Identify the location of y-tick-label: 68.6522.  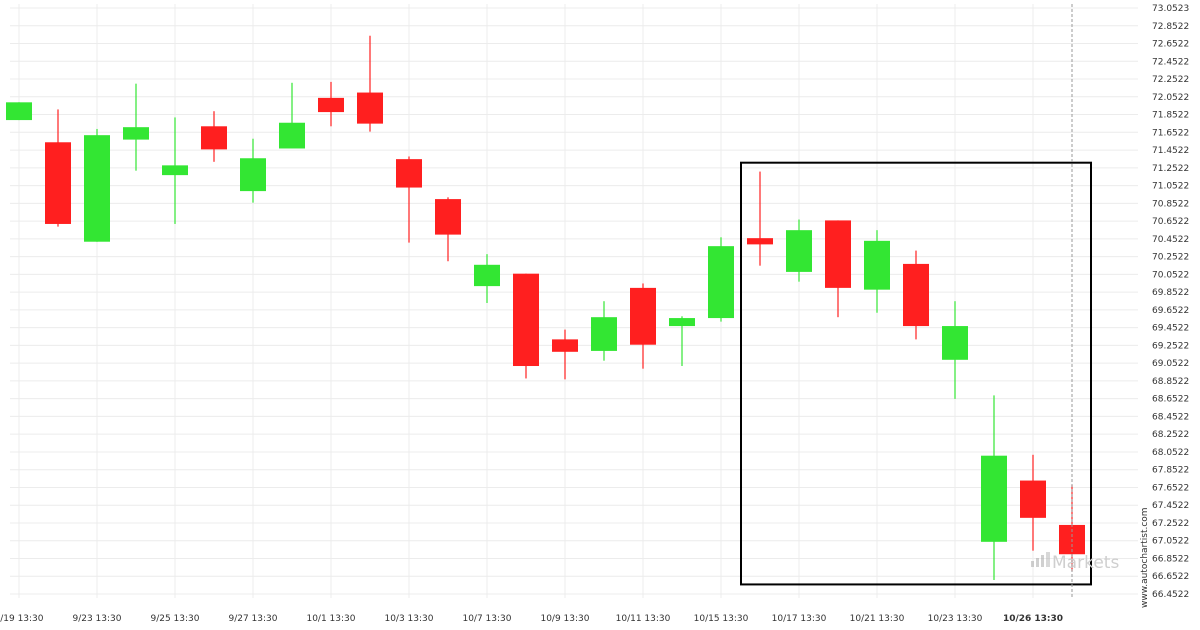
(1170, 400).